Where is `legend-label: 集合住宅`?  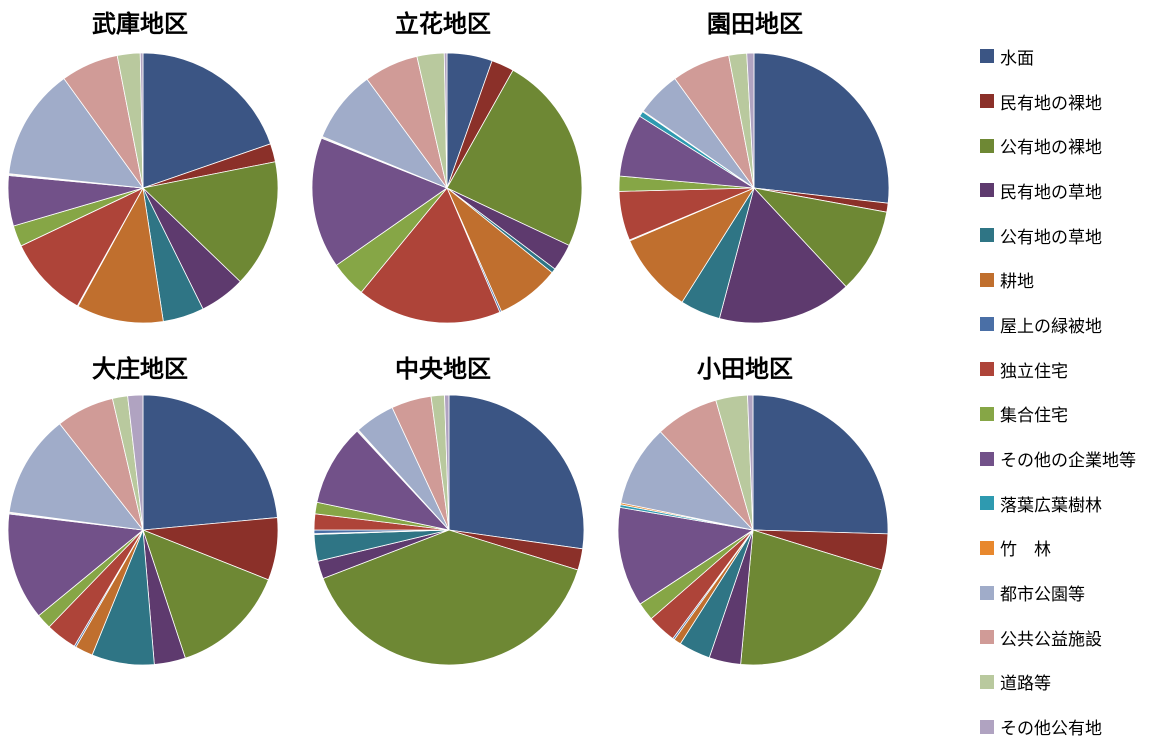
legend-label: 集合住宅 is located at coordinates (1034, 416).